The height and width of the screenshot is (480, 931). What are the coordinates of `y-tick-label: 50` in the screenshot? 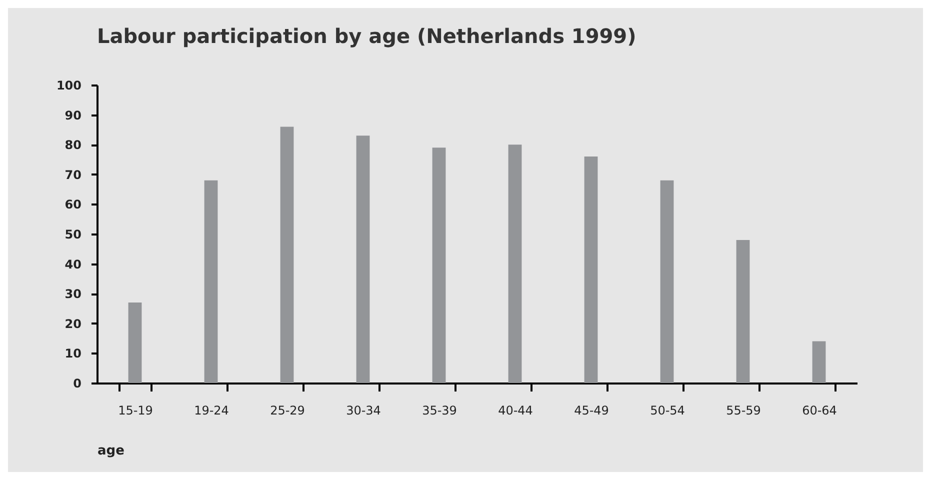 It's located at (73, 235).